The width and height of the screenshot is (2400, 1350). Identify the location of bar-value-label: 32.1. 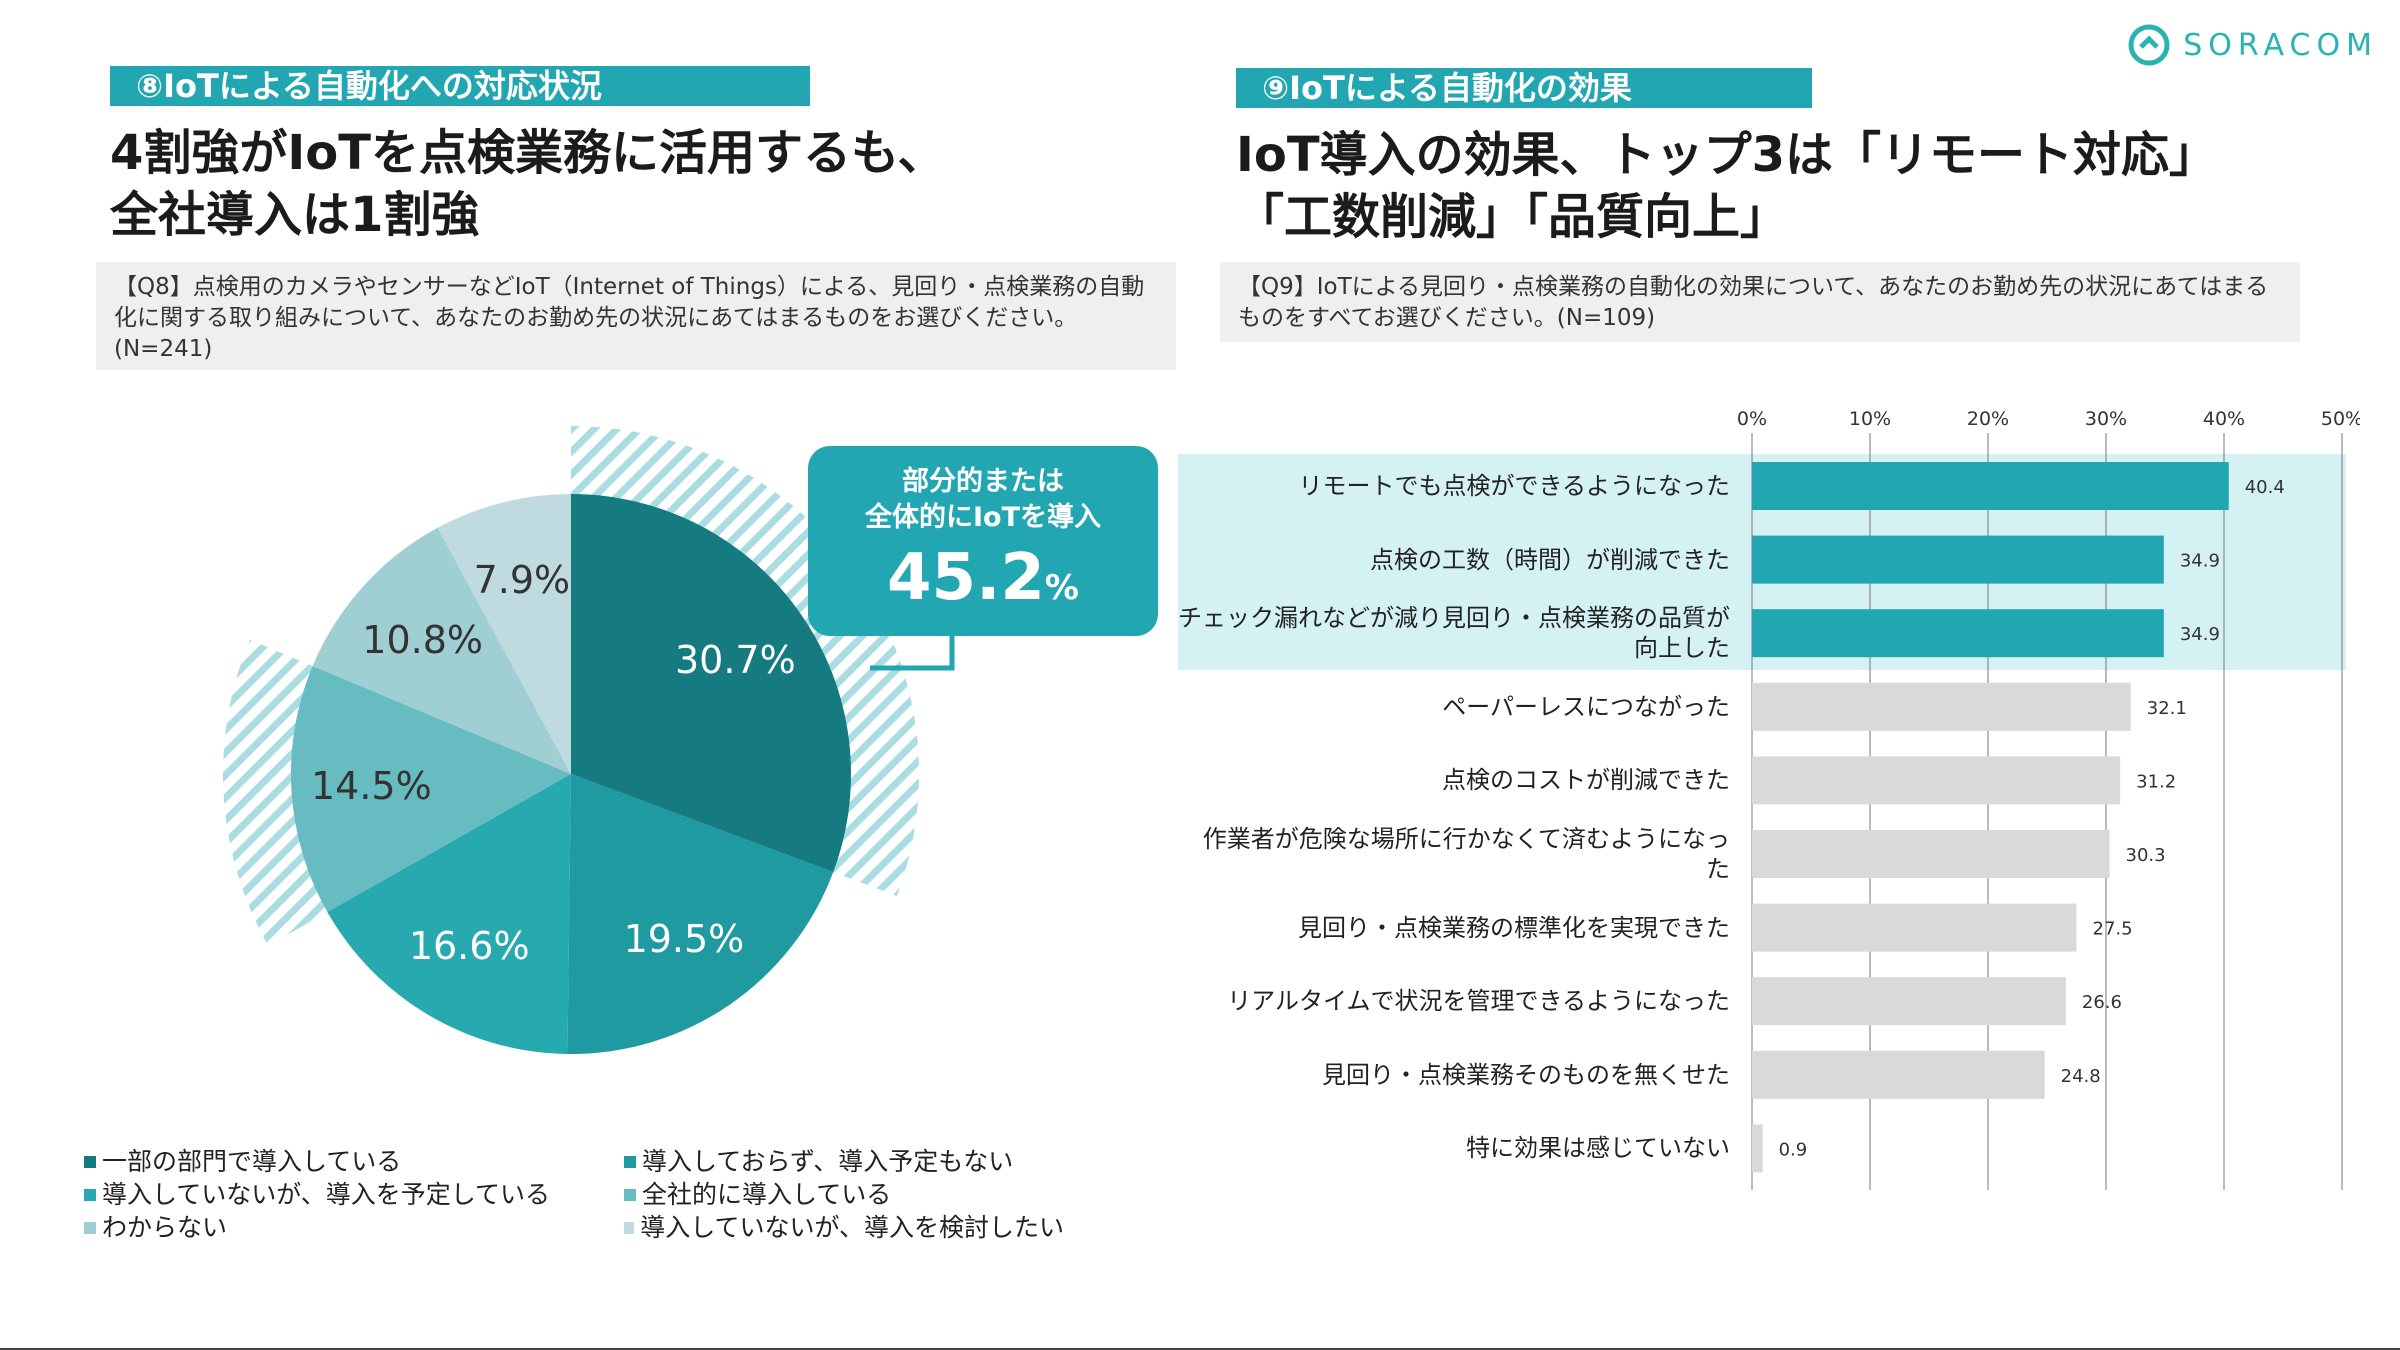
(2167, 708).